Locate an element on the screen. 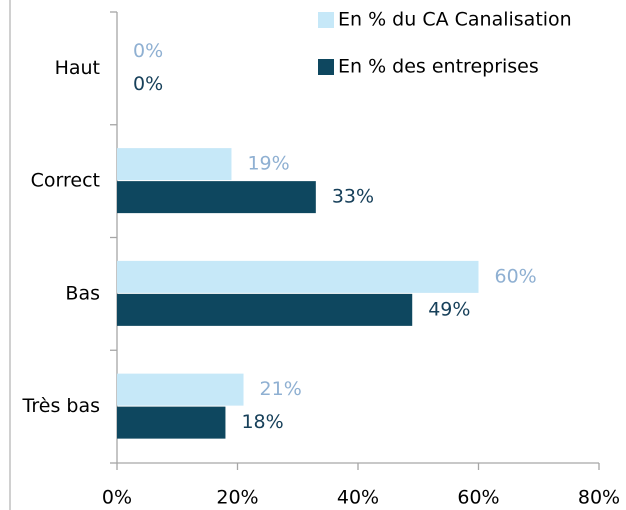 The height and width of the screenshot is (510, 626). value-label: 21% is located at coordinates (281, 389).